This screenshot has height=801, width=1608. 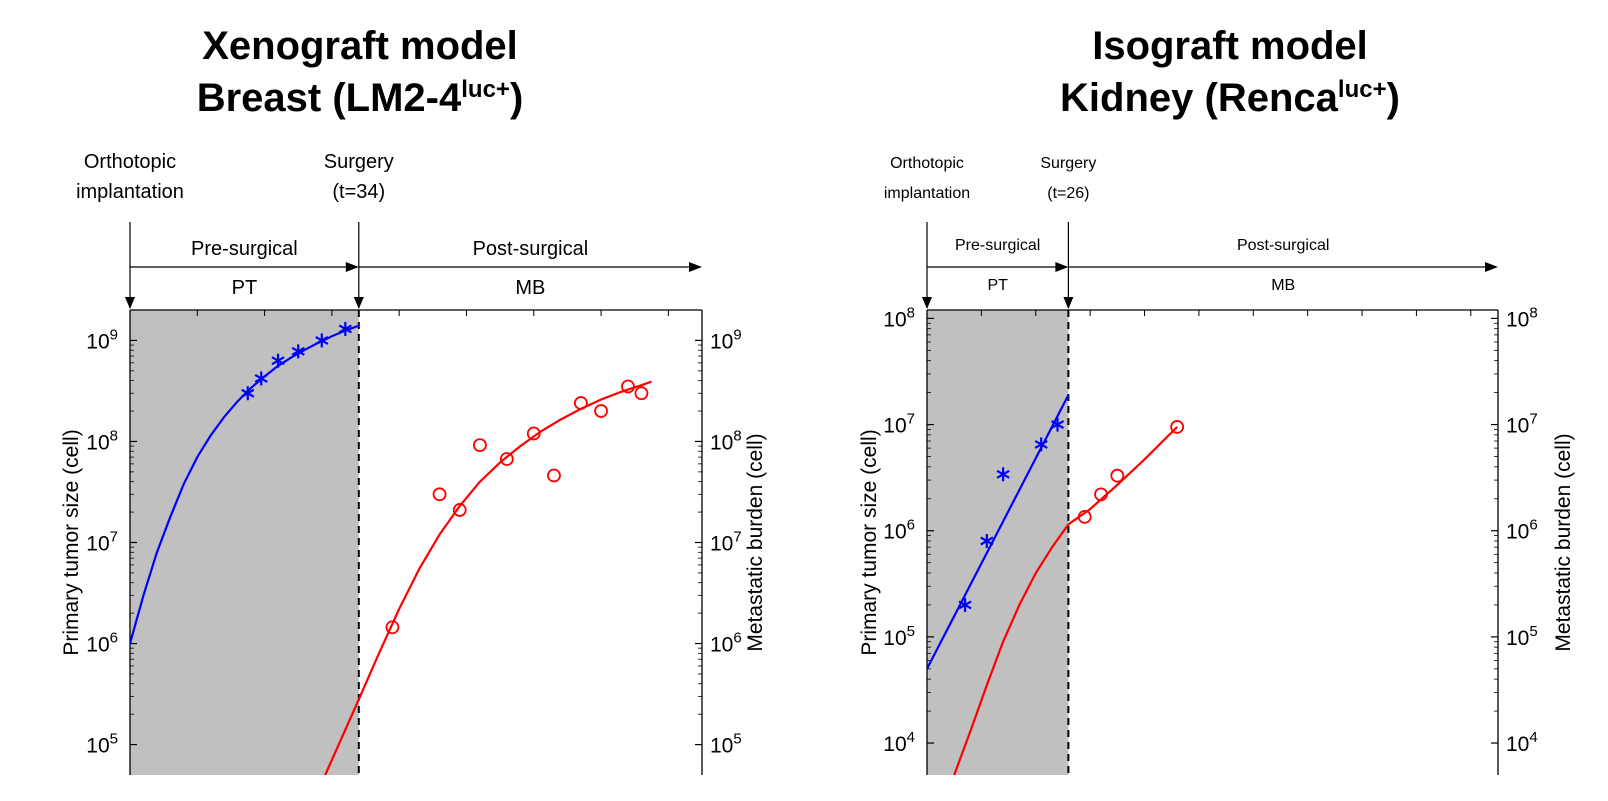 I want to click on y-tick-label-left: 10⁹, so click(x=102, y=339).